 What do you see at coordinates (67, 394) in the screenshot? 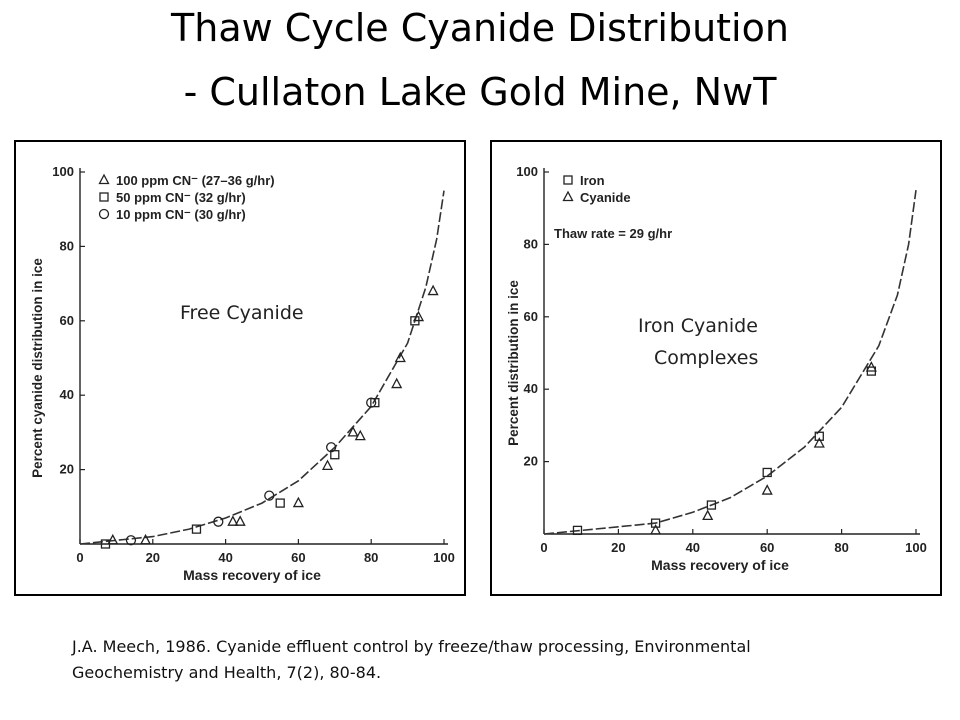
I see `chart1-y-tick-label: 40` at bounding box center [67, 394].